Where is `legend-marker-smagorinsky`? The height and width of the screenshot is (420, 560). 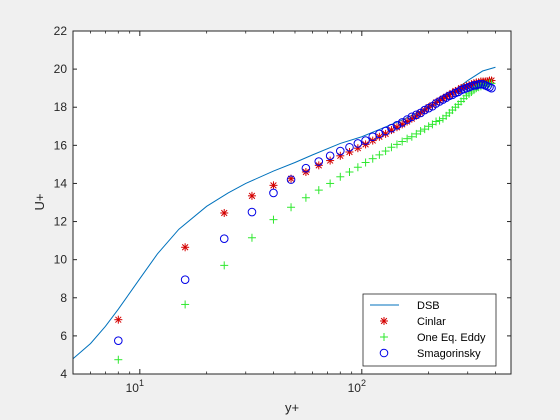 legend-marker-smagorinsky is located at coordinates (384, 353).